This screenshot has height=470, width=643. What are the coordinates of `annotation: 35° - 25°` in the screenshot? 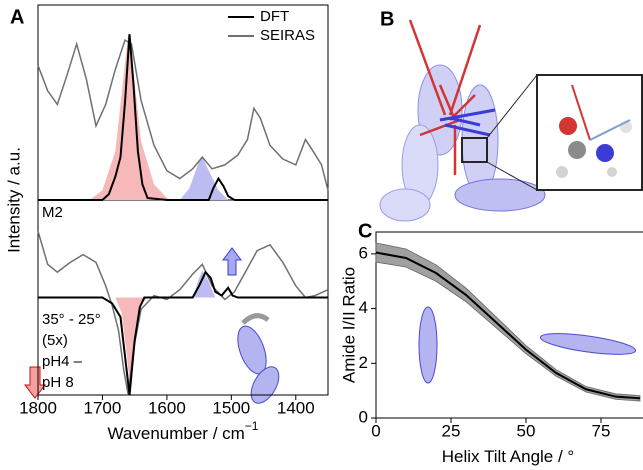 It's located at (71, 319).